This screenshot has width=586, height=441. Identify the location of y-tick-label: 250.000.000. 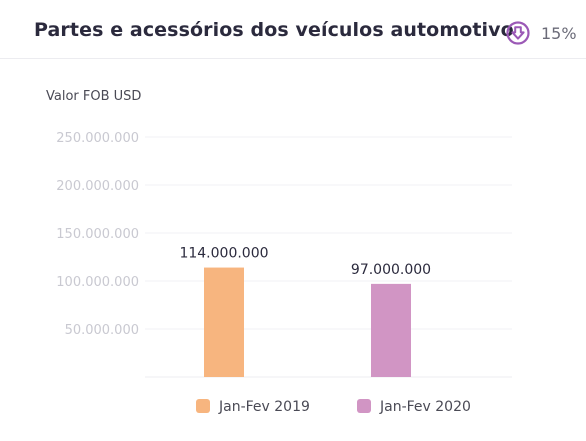
(97, 138).